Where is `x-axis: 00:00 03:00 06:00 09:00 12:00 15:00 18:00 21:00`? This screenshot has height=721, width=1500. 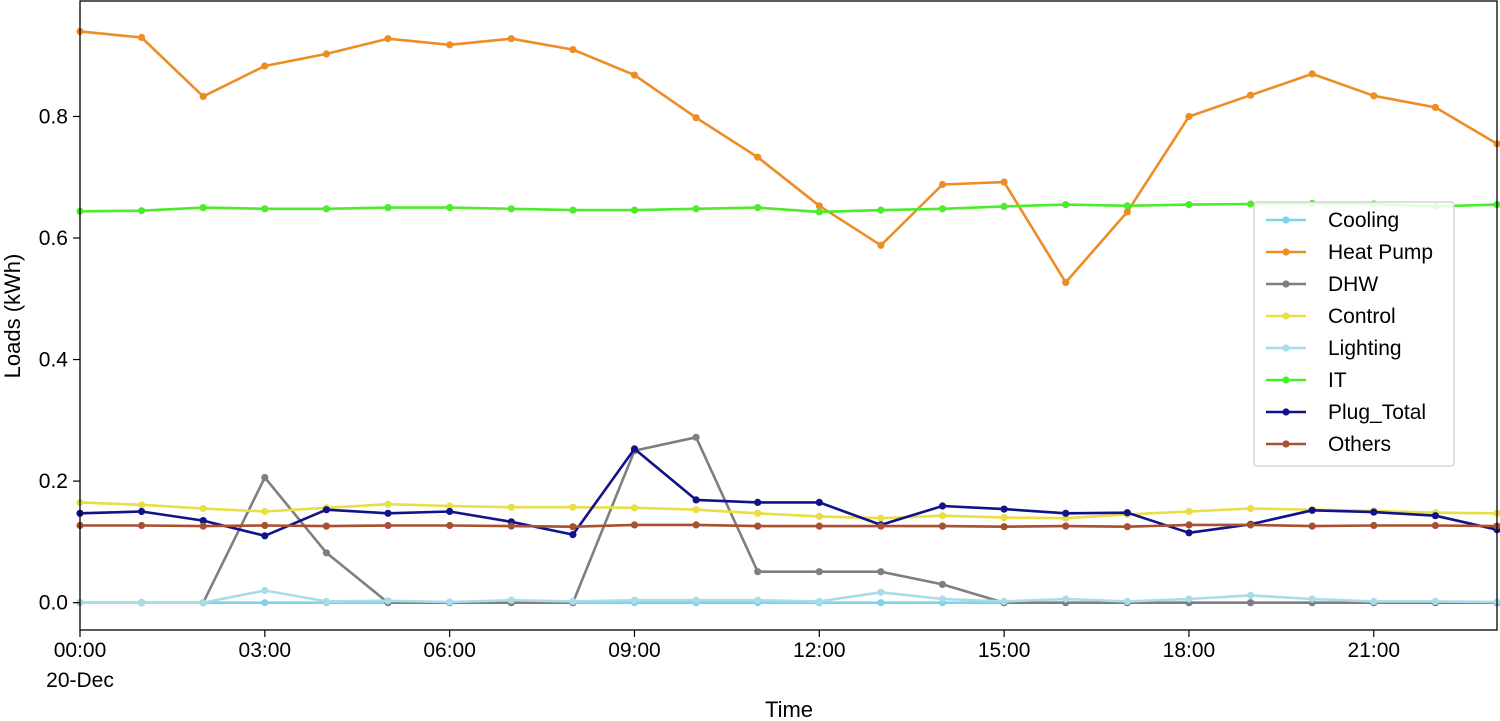 x-axis: 00:00 03:00 06:00 09:00 12:00 15:00 18:00 21:00 is located at coordinates (727, 646).